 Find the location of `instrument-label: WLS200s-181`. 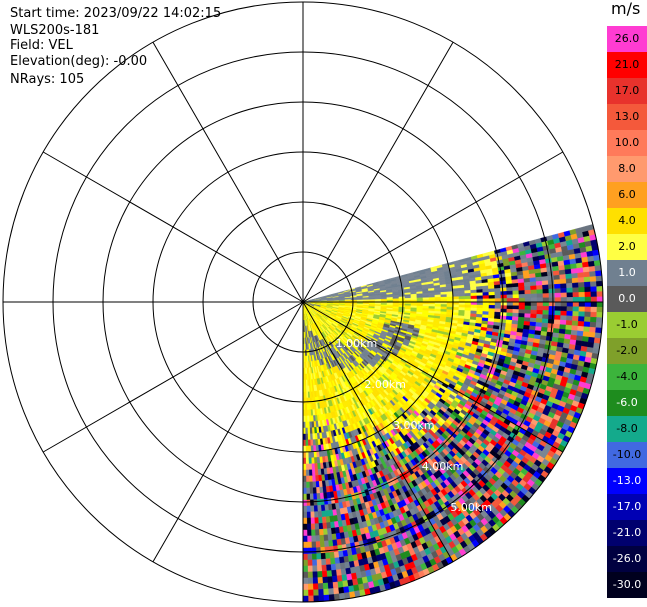

instrument-label: WLS200s-181 is located at coordinates (55, 30).